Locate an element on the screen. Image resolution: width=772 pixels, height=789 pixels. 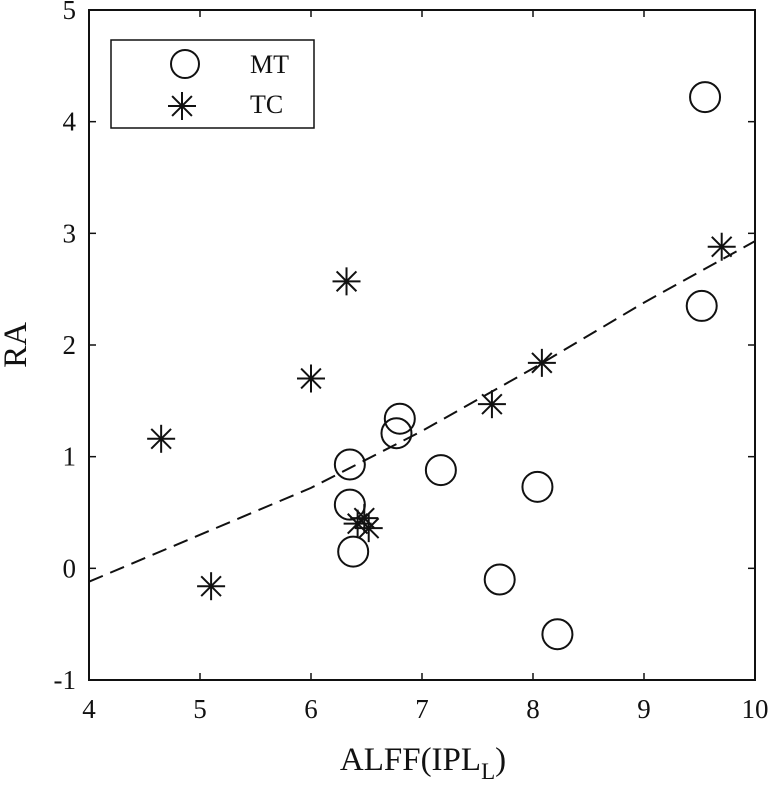
y-tick-label: 0 is located at coordinates (70, 568).